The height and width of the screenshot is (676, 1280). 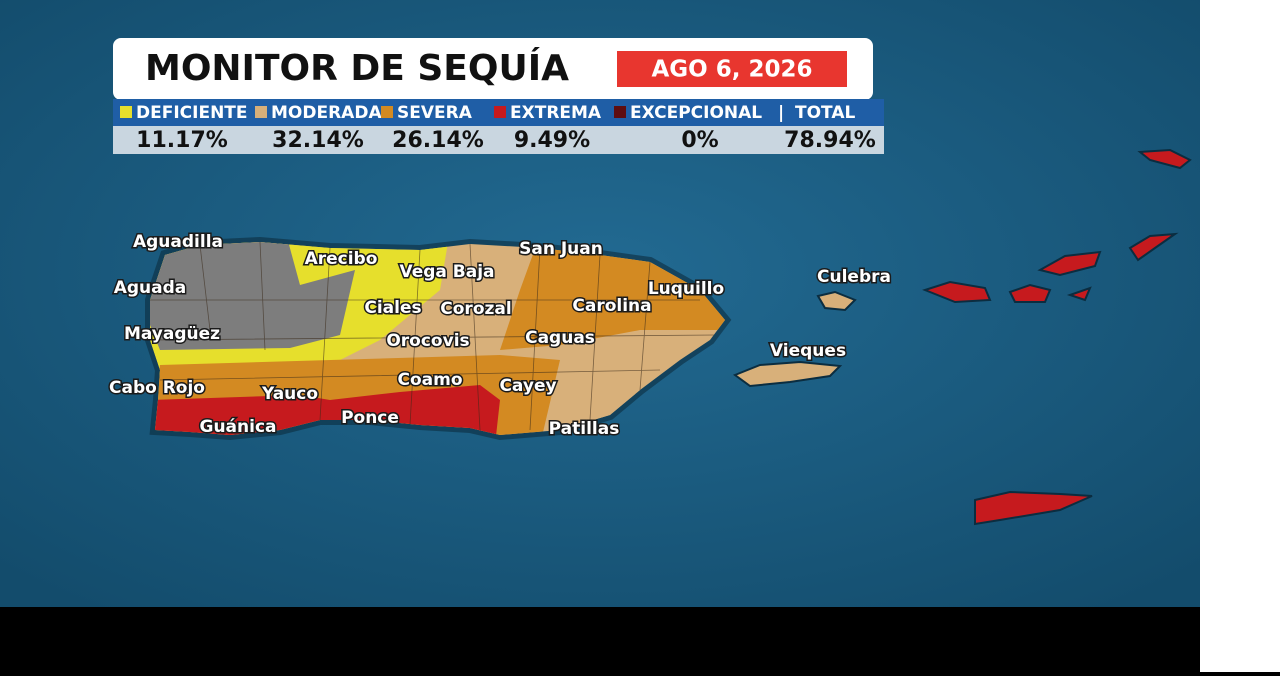 I want to click on place-label: Aguadilla, so click(x=178, y=242).